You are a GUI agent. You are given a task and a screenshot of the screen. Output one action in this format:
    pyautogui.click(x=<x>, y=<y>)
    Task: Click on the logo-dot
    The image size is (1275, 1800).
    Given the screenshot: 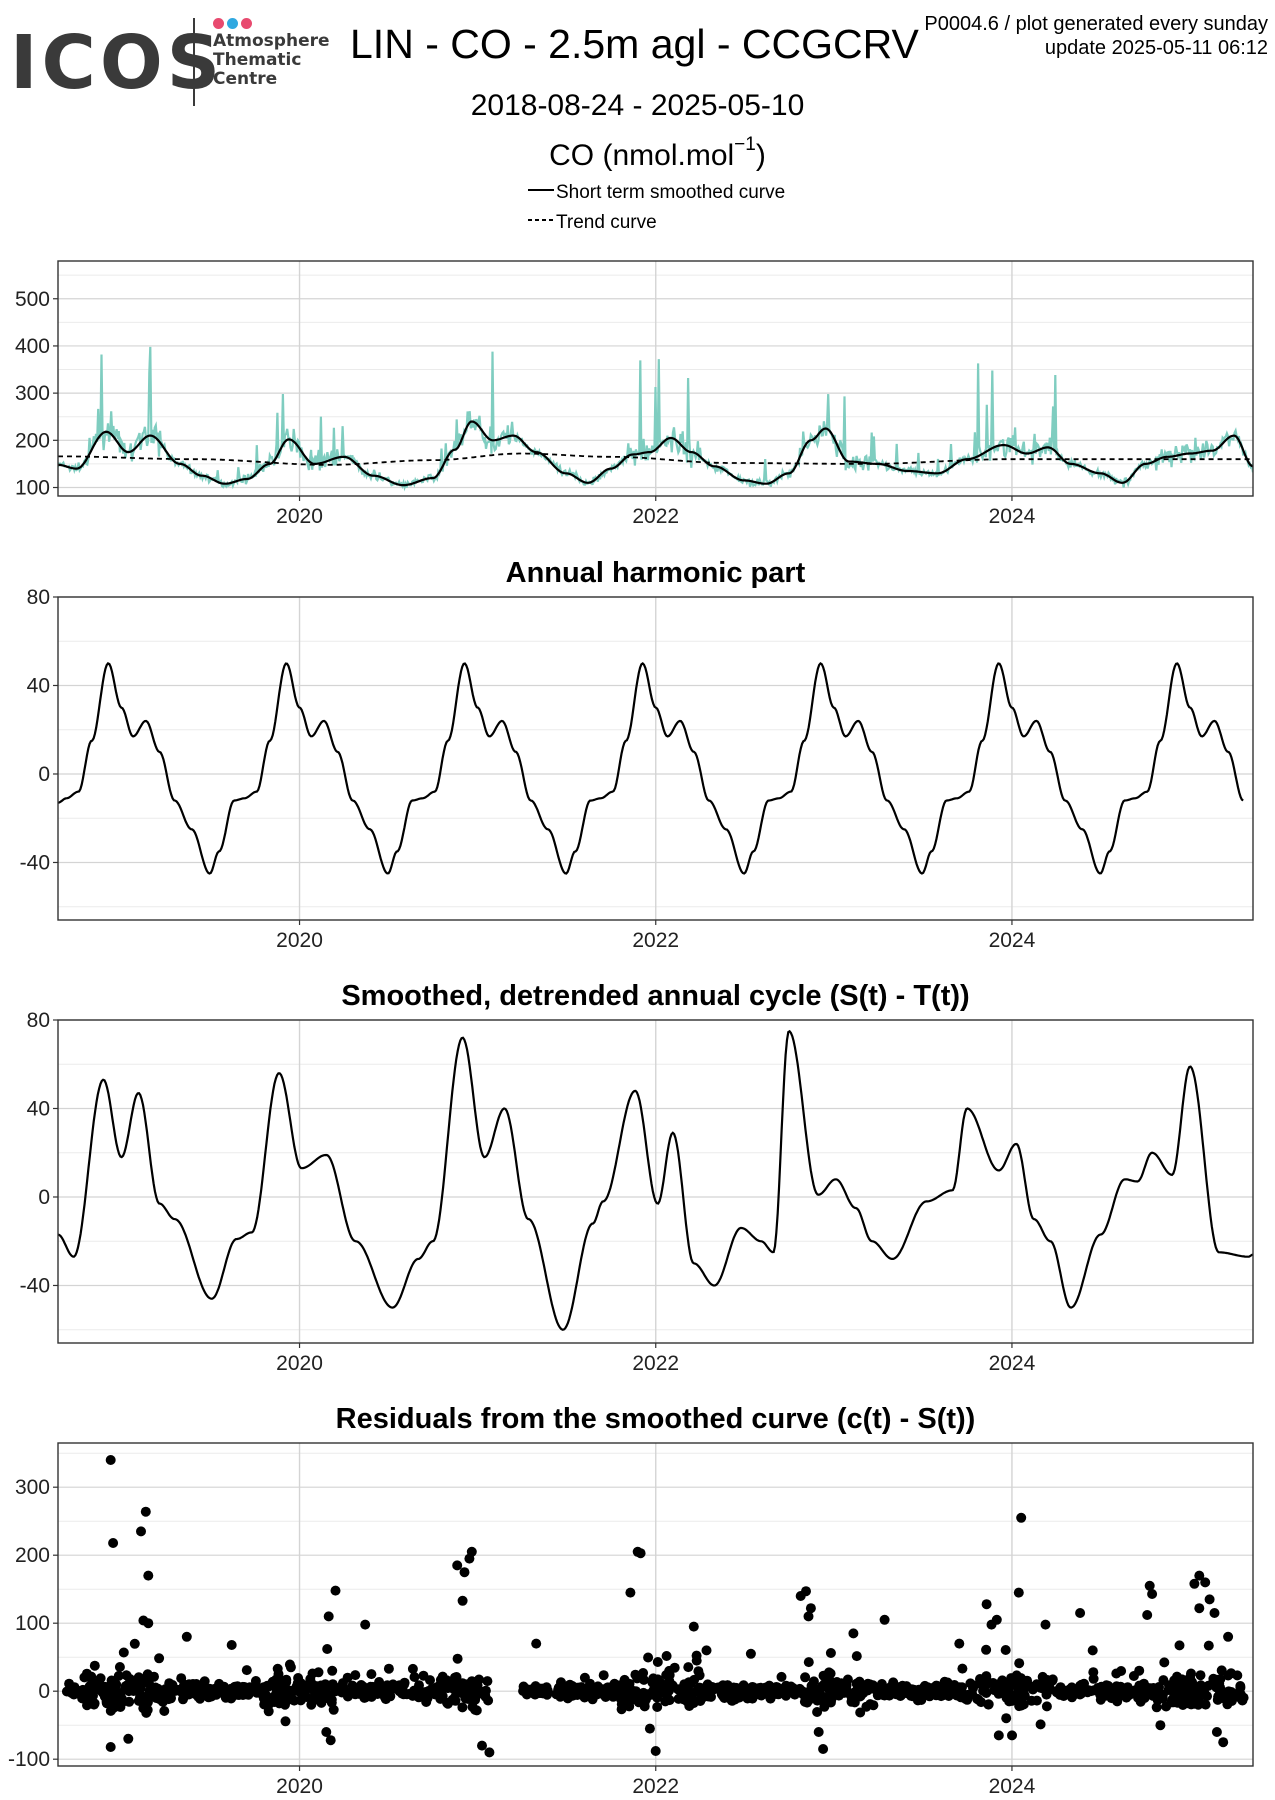 What is the action you would take?
    pyautogui.click(x=232, y=23)
    